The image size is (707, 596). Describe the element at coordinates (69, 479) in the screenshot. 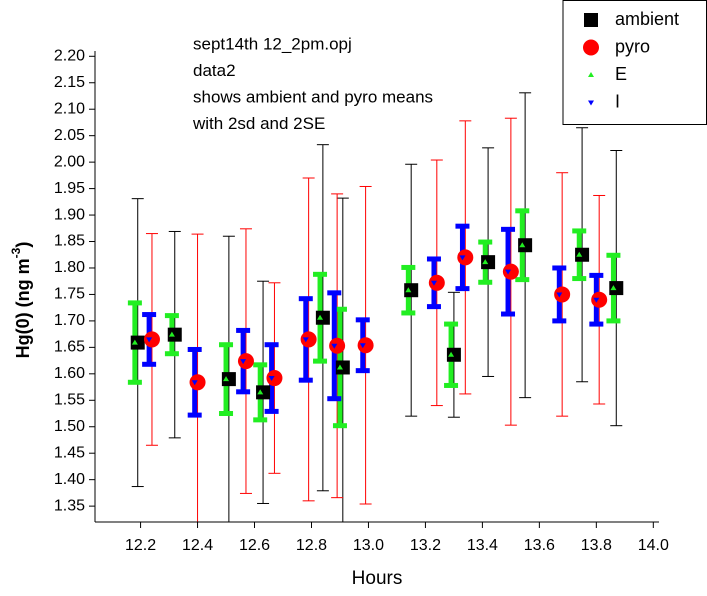

I see `y-tick-label: 1.40` at that location.